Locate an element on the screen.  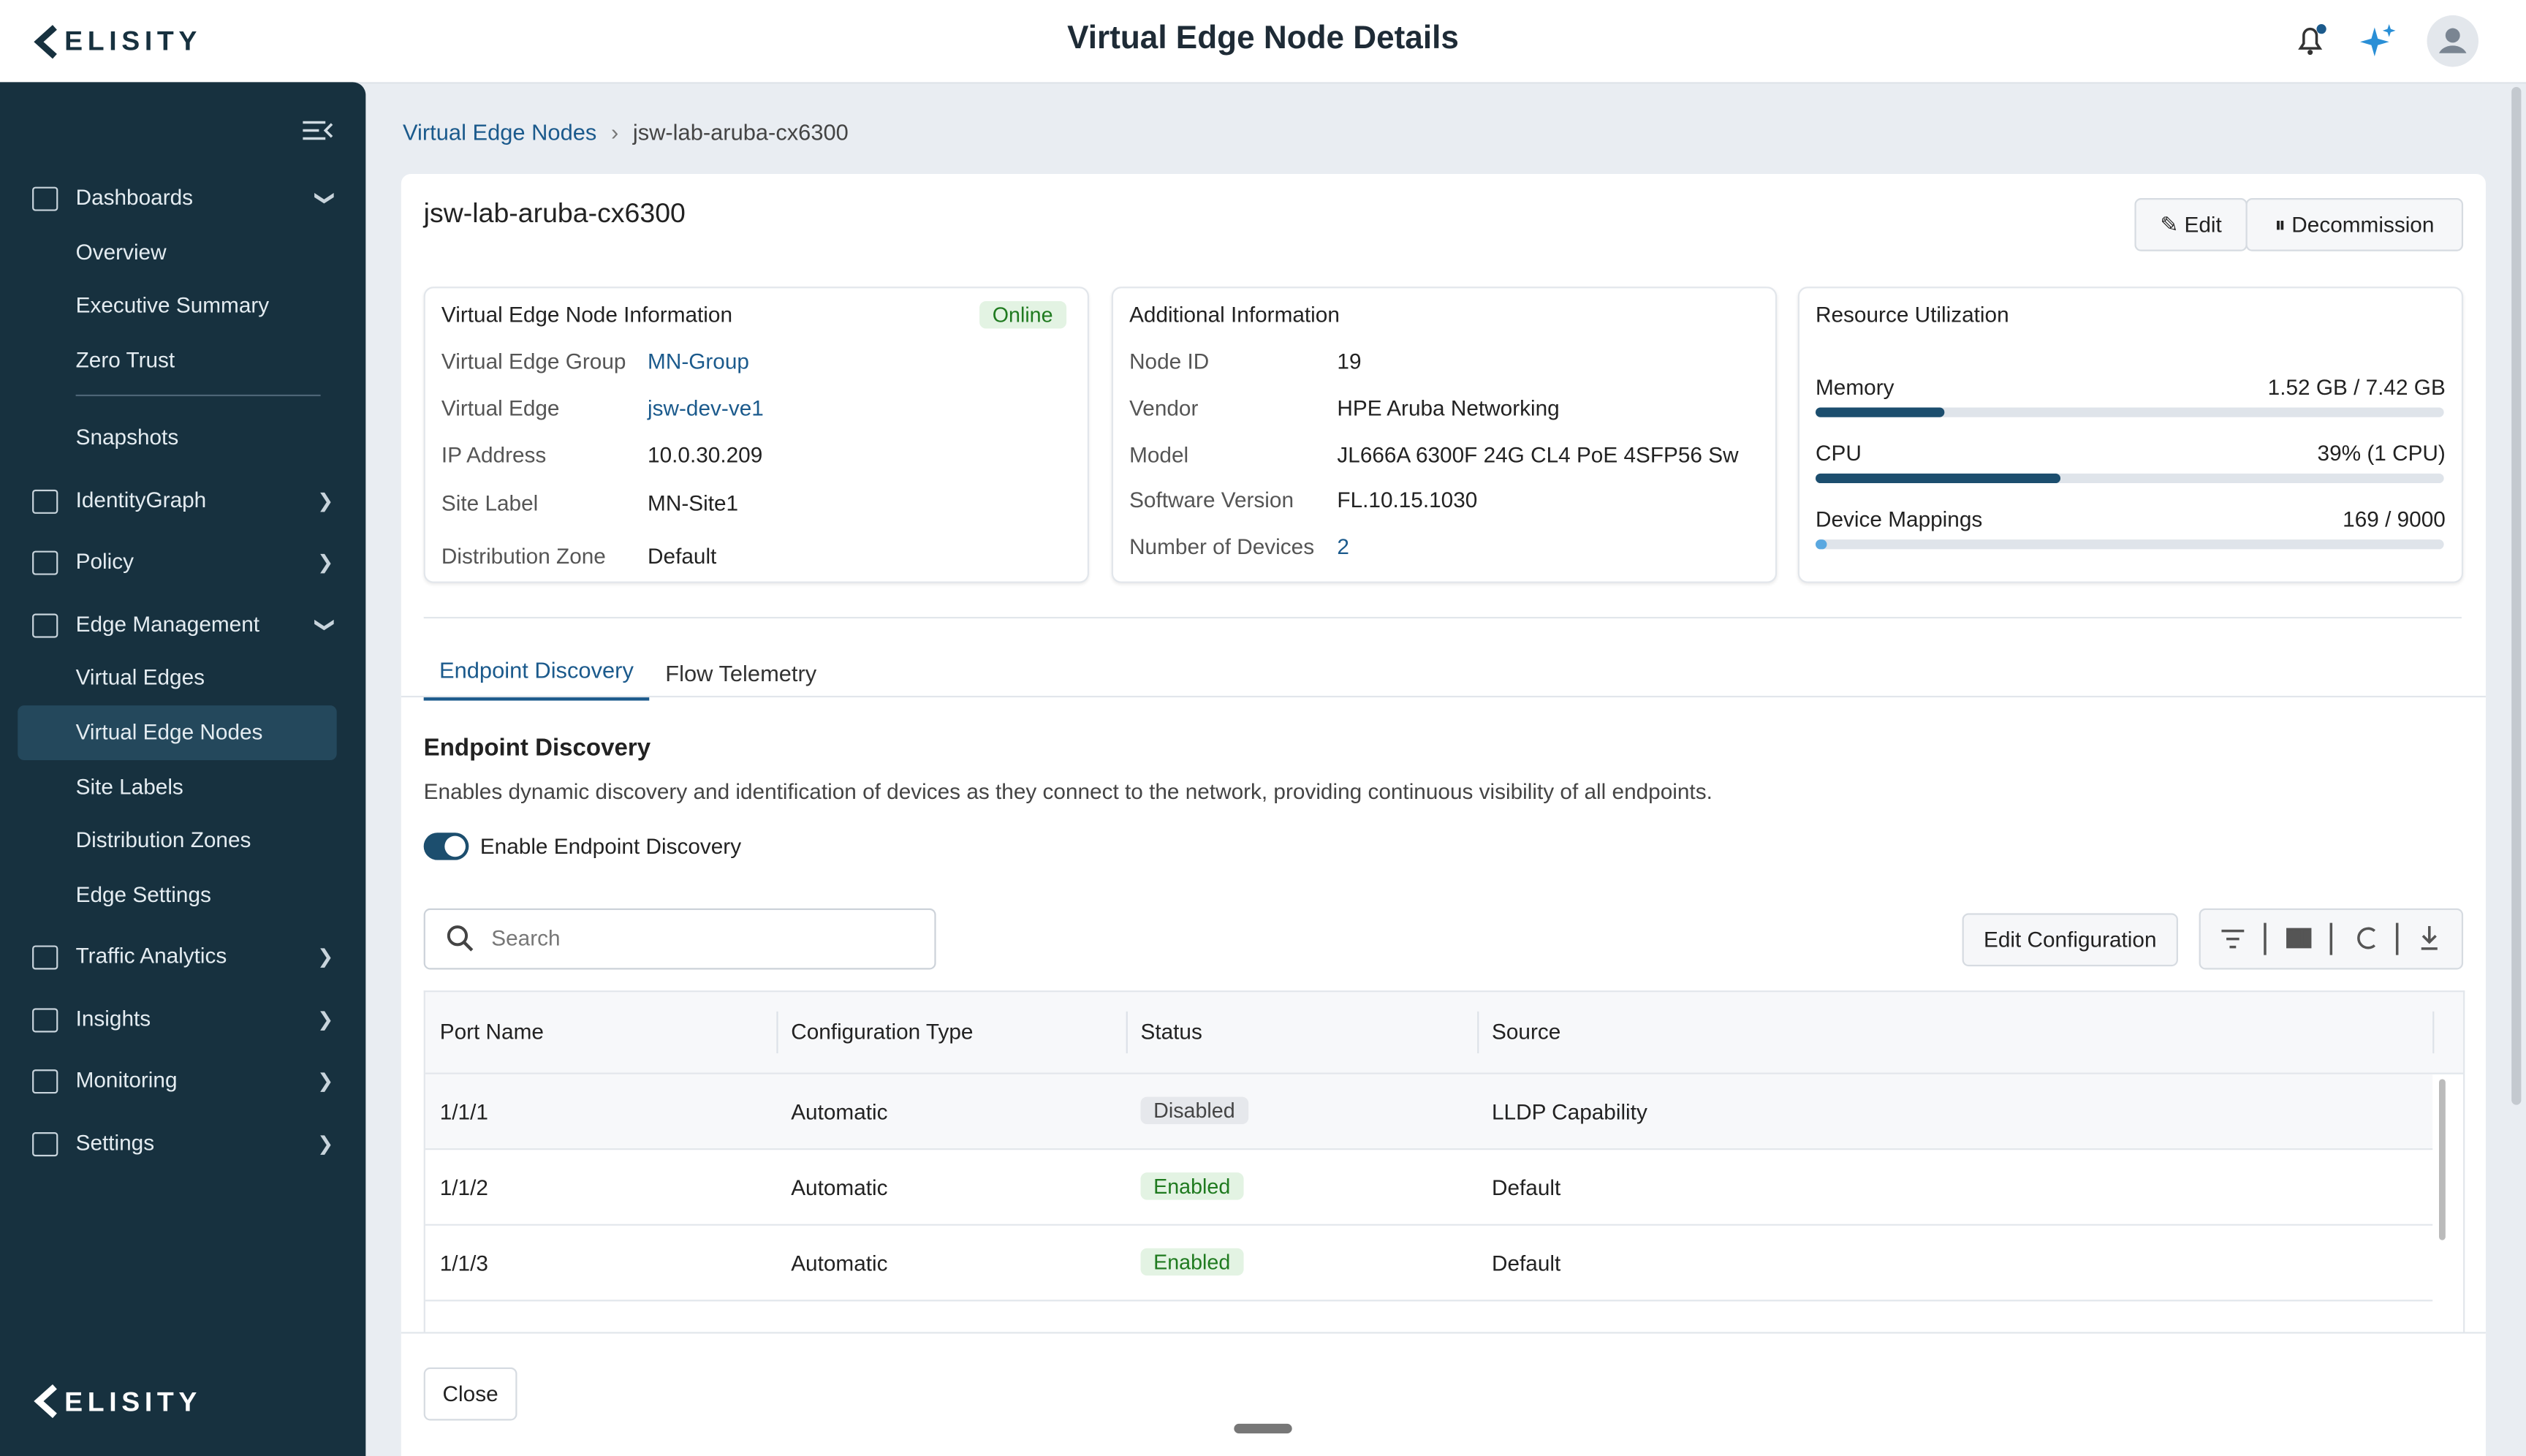
nav-sub-item: Executive Summary is located at coordinates (177, 305).